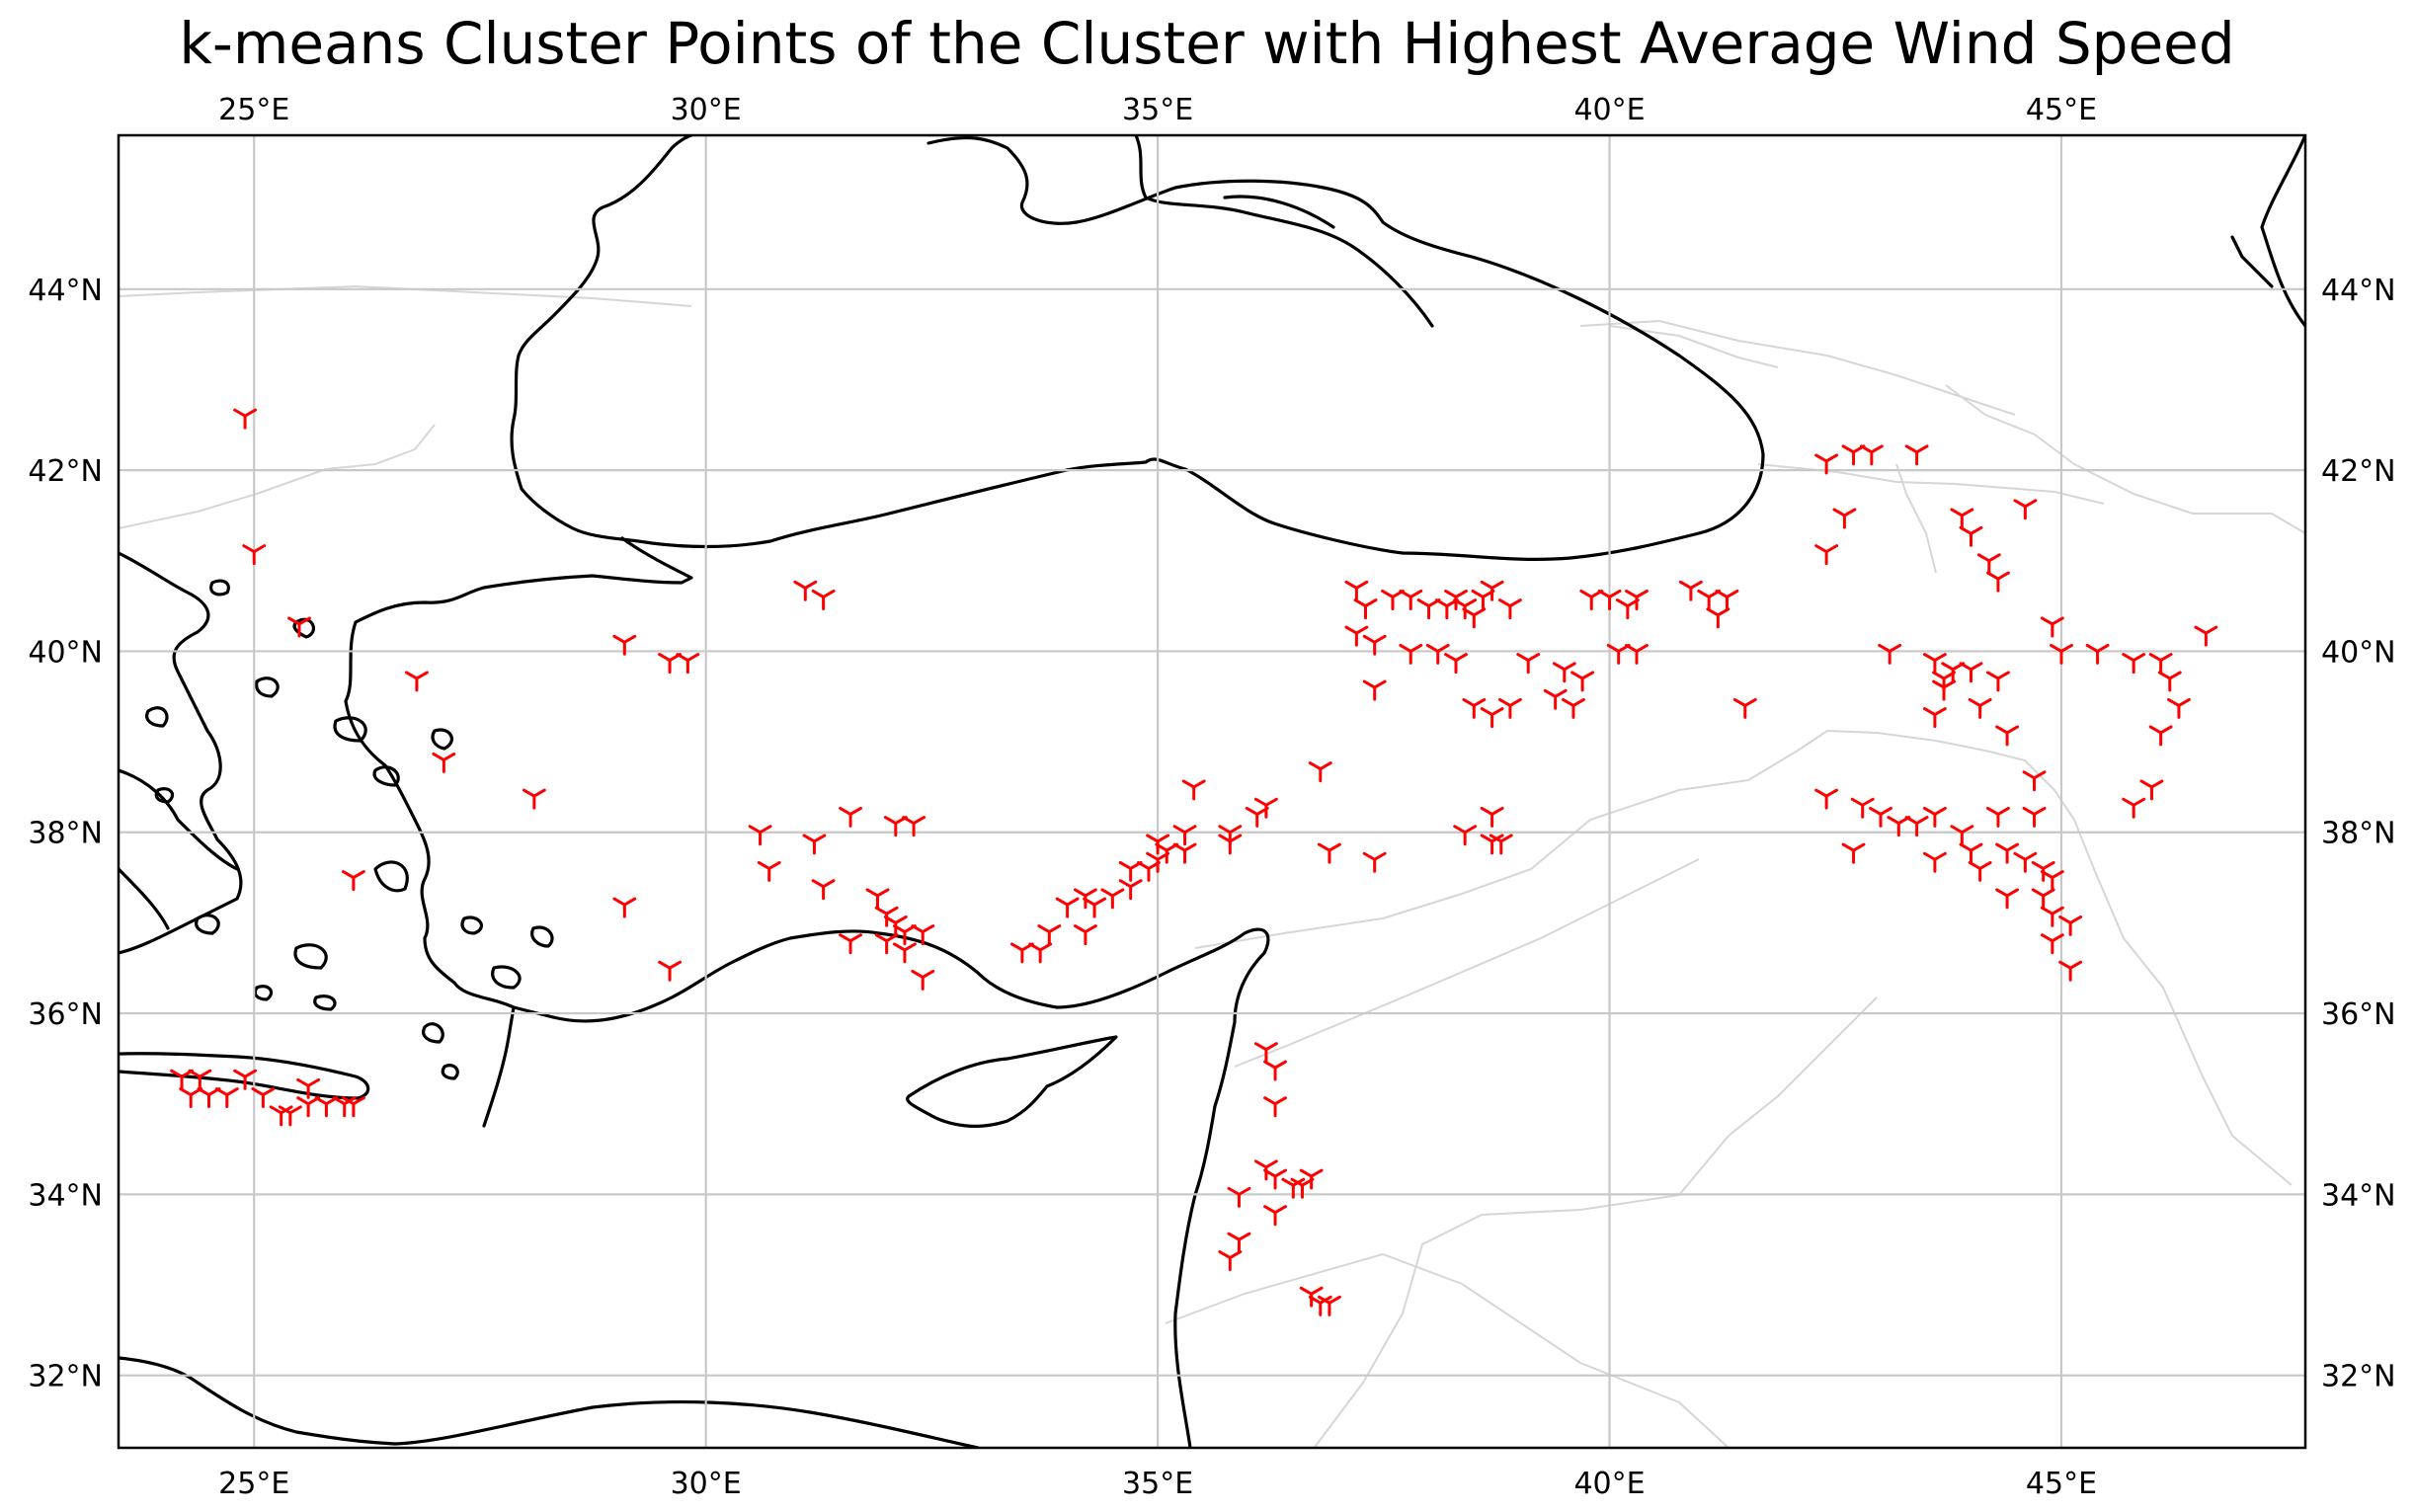 Image resolution: width=2415 pixels, height=1512 pixels. I want to click on x-tick-label-top: 40°E, so click(1609, 110).